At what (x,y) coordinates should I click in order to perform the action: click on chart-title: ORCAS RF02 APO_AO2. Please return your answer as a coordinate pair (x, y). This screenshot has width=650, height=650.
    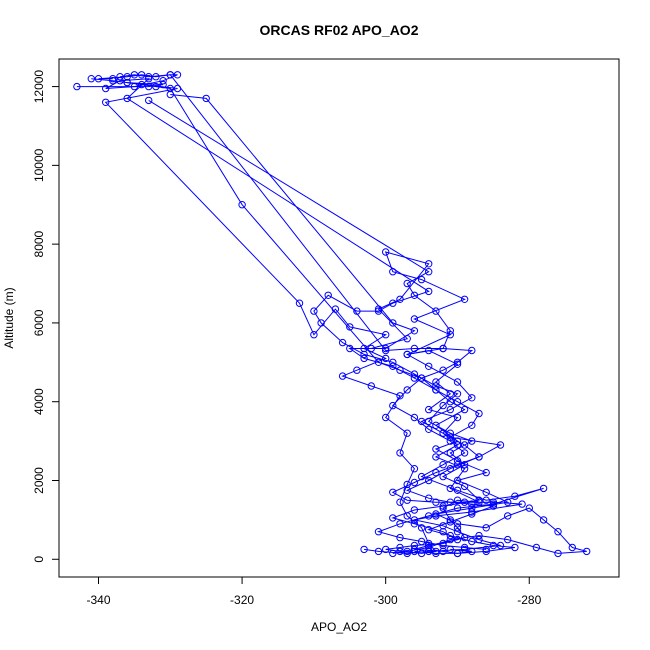
    Looking at the image, I should click on (339, 30).